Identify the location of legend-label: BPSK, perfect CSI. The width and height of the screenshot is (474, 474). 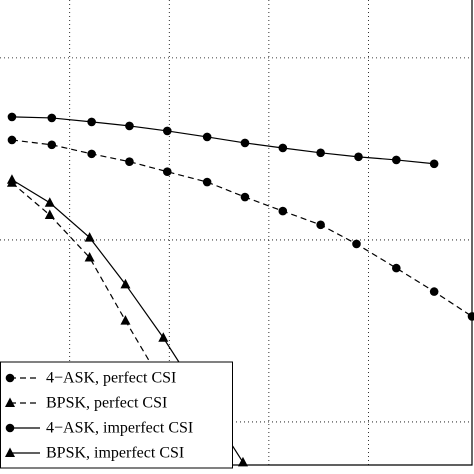
(106, 403).